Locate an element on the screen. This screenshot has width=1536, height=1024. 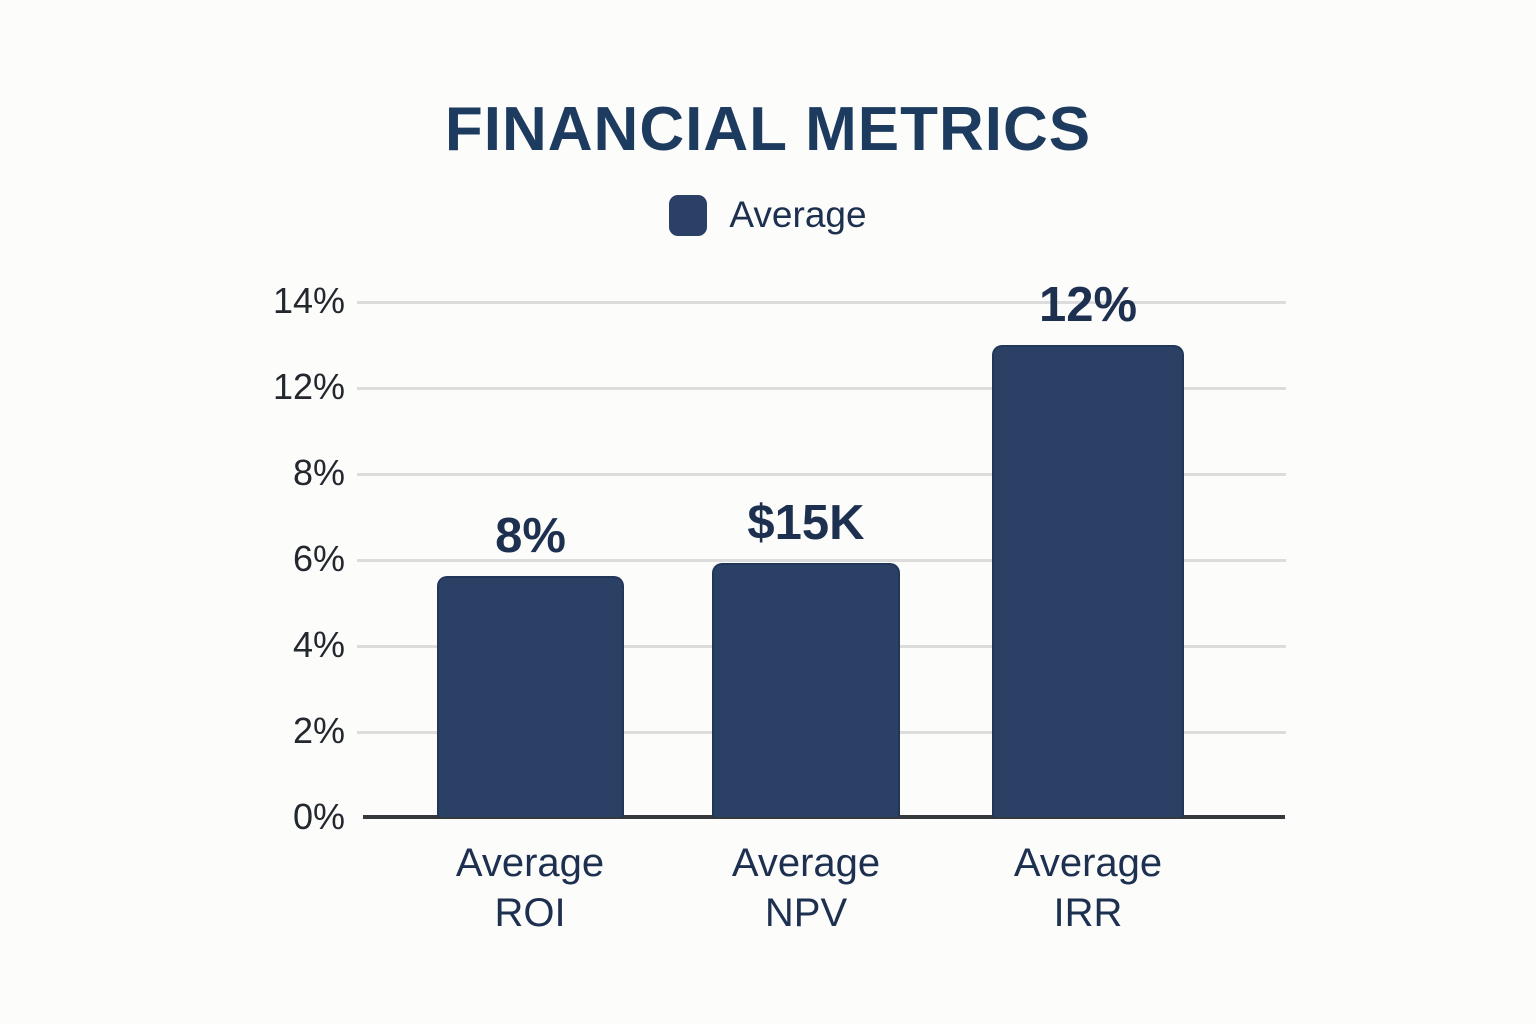
y-axis-tick-label: 6% is located at coordinates (318, 558).